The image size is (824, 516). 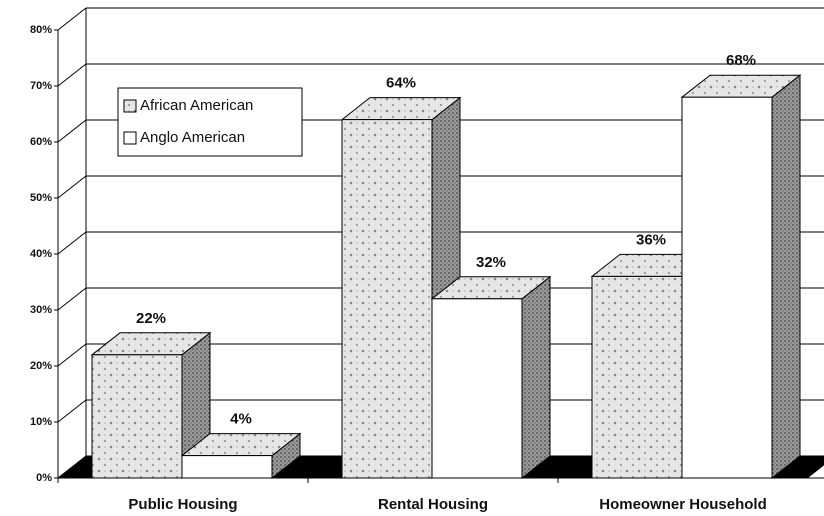 I want to click on y-tick-label: 0%, so click(x=44, y=478).